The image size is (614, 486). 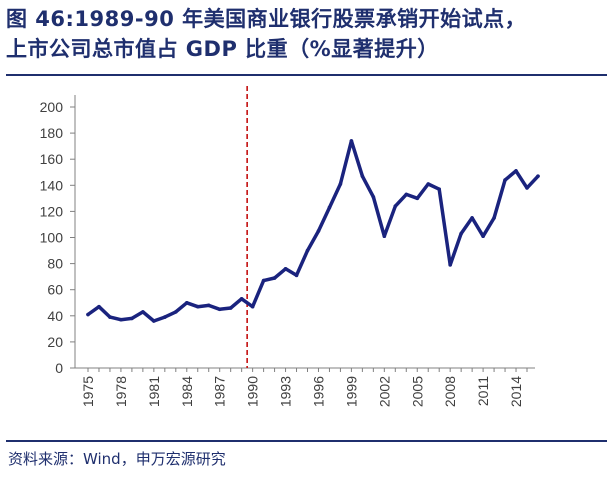 I want to click on x-tick-label: 1990, so click(x=253, y=391).